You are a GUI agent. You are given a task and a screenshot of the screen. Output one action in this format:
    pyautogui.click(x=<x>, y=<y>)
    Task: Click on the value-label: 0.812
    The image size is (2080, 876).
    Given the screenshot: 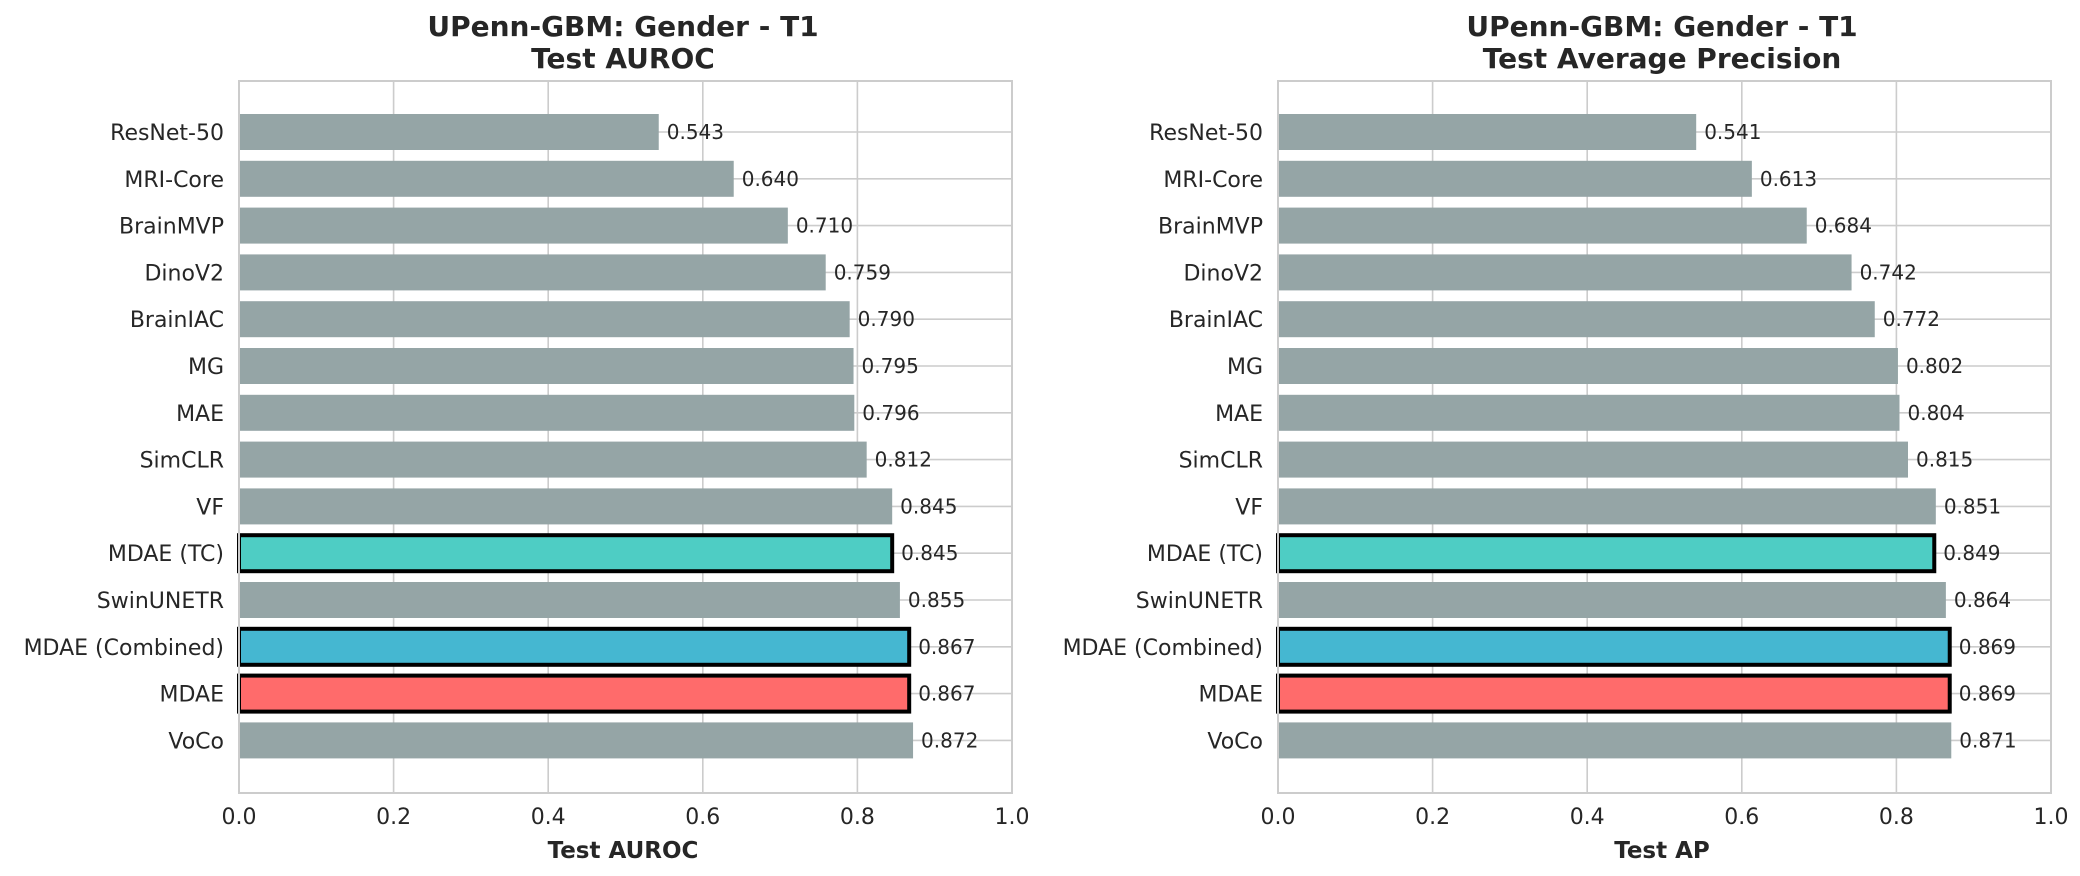 What is the action you would take?
    pyautogui.click(x=903, y=460)
    